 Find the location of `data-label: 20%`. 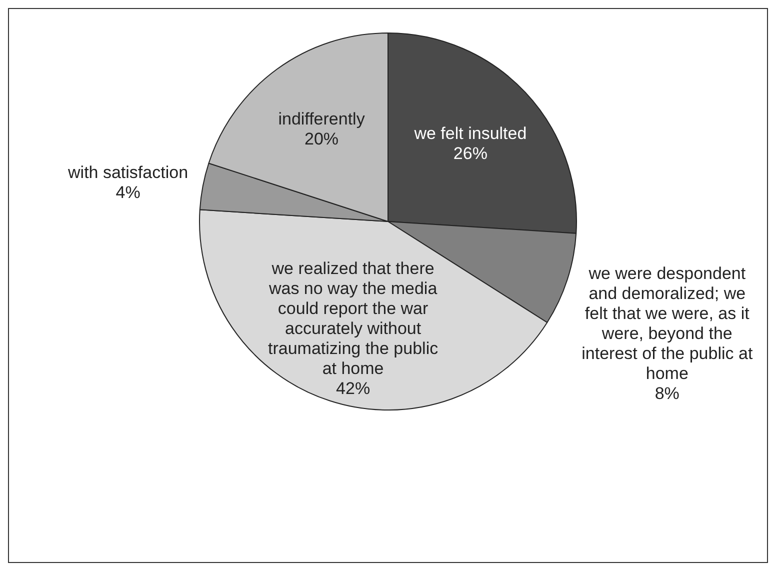

data-label: 20% is located at coordinates (321, 139).